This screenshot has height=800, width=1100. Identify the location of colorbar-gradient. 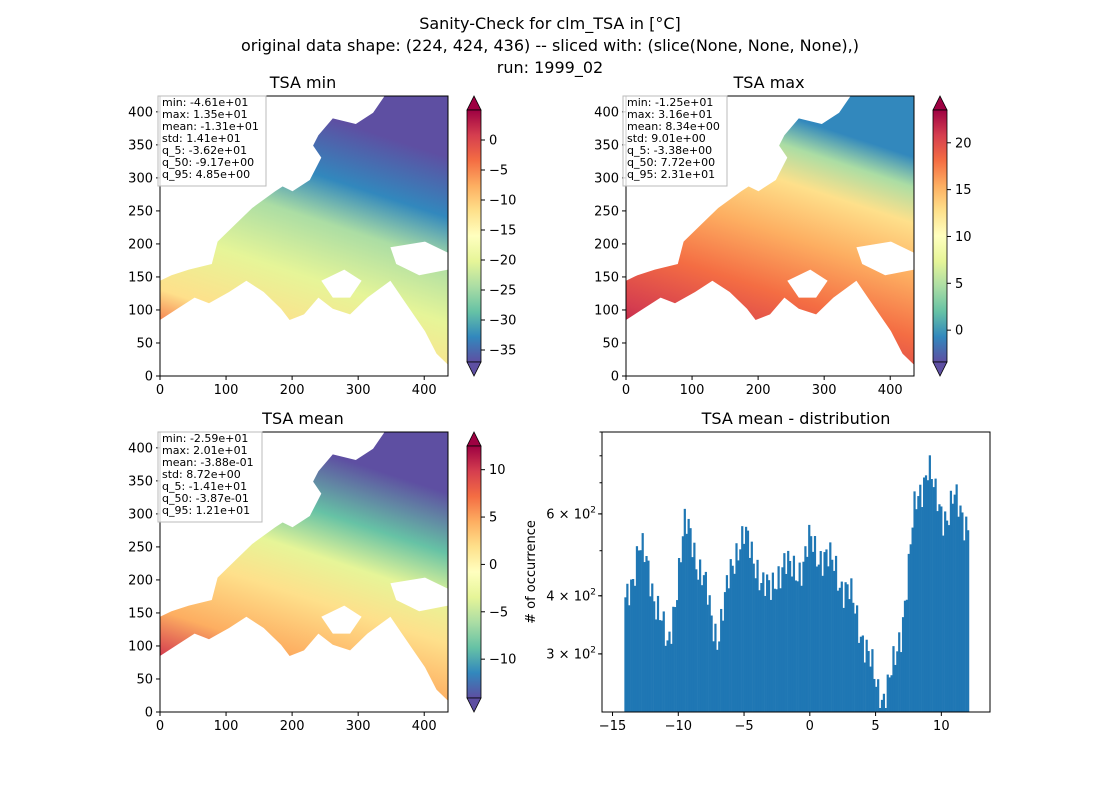
(940, 236).